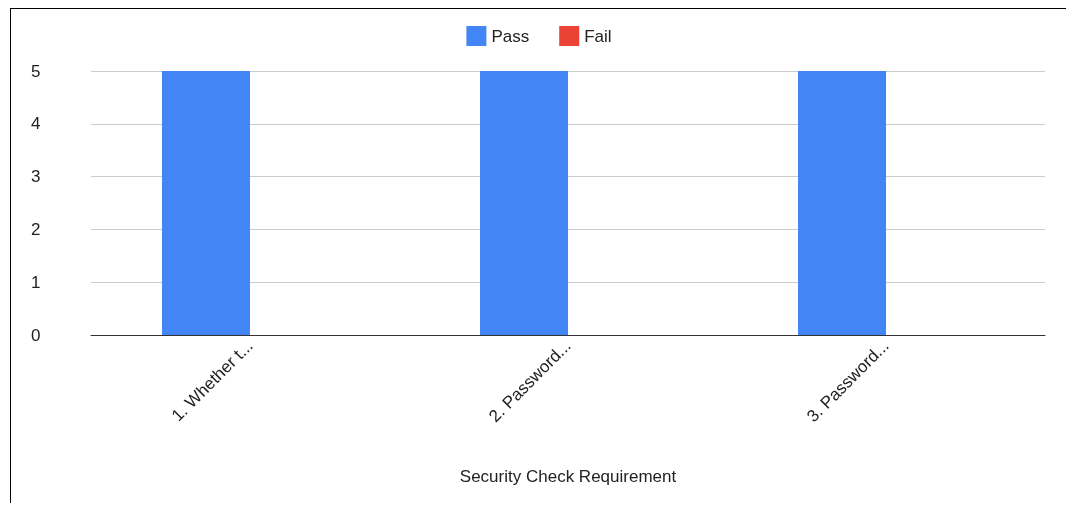 The height and width of the screenshot is (509, 1066). Describe the element at coordinates (36, 177) in the screenshot. I see `y-tick-label: 3` at that location.